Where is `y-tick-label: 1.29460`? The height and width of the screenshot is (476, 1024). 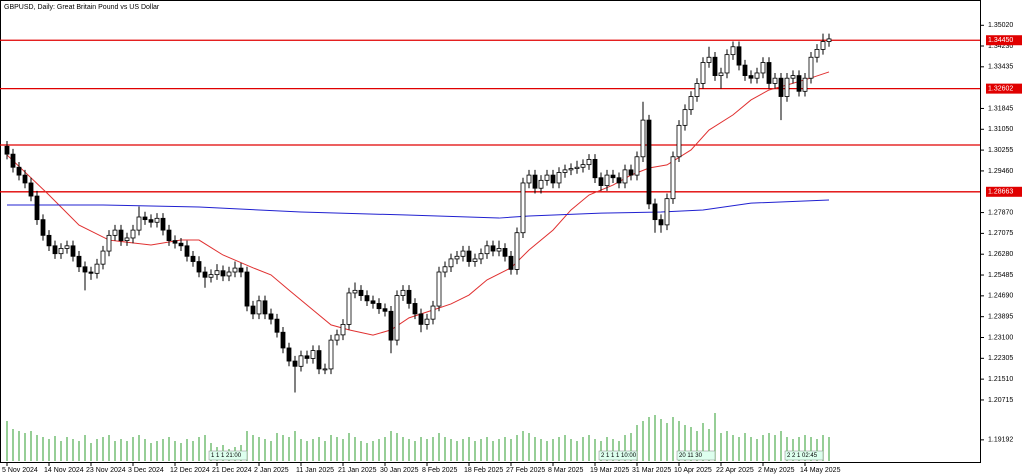
y-tick-label: 1.29460 is located at coordinates (1000, 171).